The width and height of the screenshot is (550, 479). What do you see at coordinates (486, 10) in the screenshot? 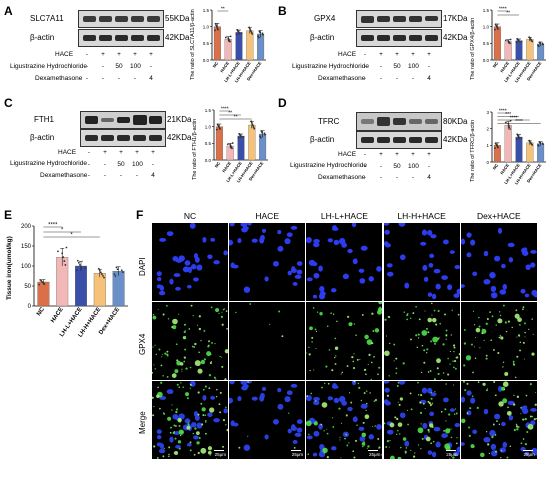
I see `y-tick-label: 1.5` at bounding box center [486, 10].